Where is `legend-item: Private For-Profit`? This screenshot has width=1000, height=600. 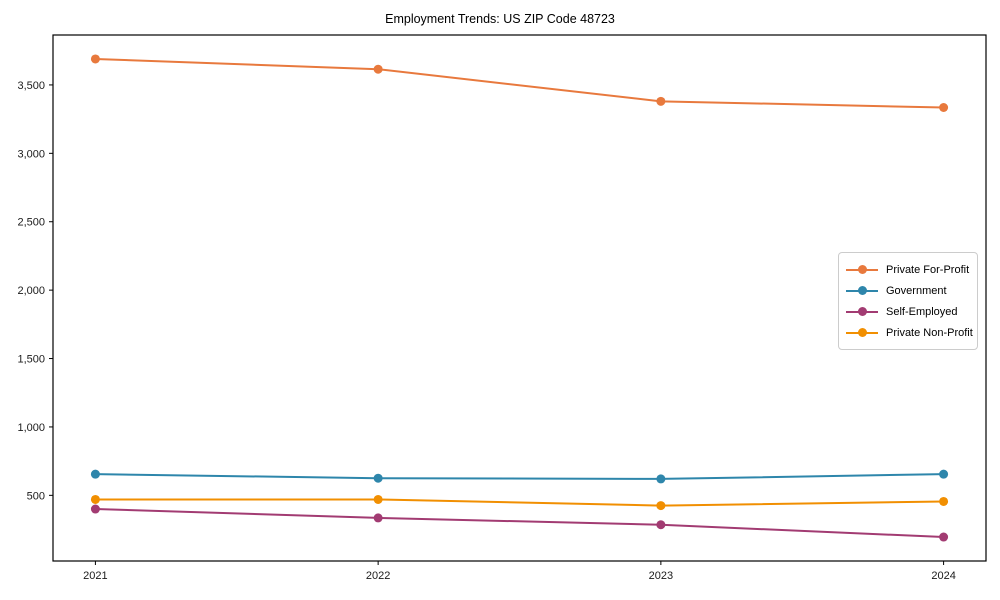 legend-item: Private For-Profit is located at coordinates (907, 269).